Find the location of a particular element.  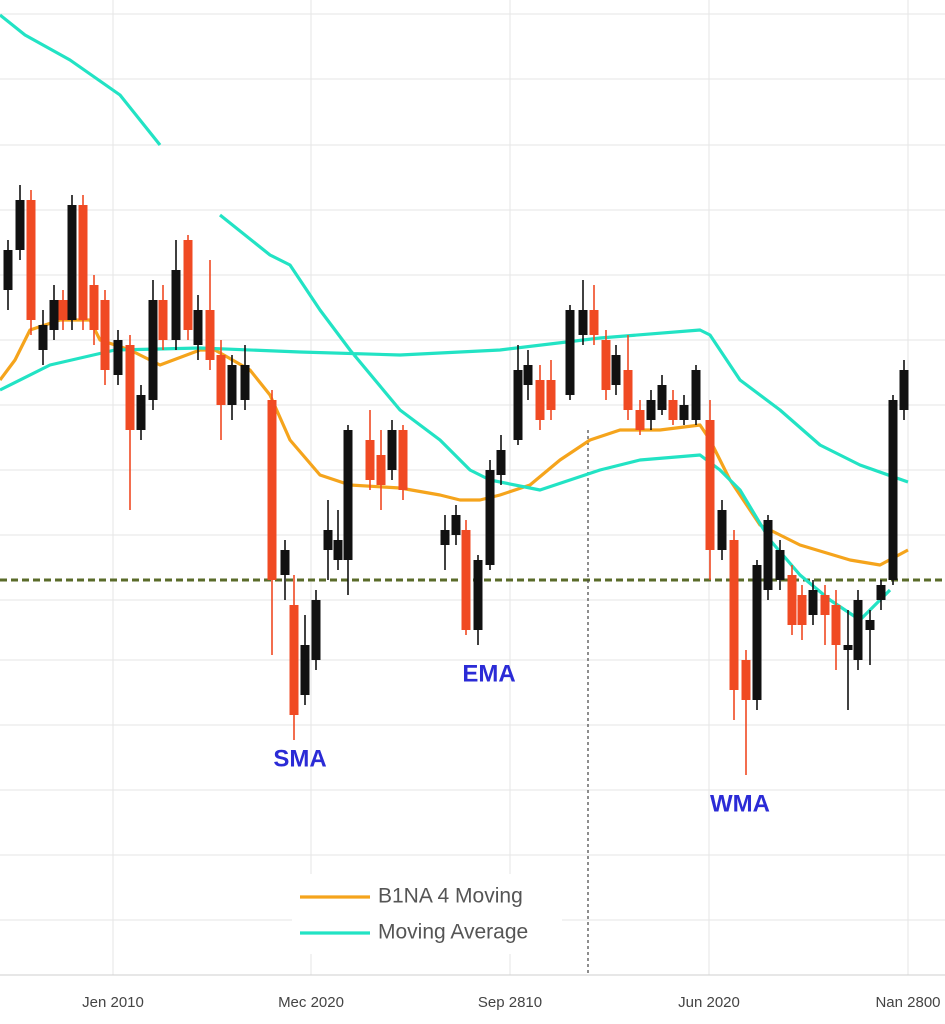

x-tick-label: Nan 2800 is located at coordinates (907, 1002).